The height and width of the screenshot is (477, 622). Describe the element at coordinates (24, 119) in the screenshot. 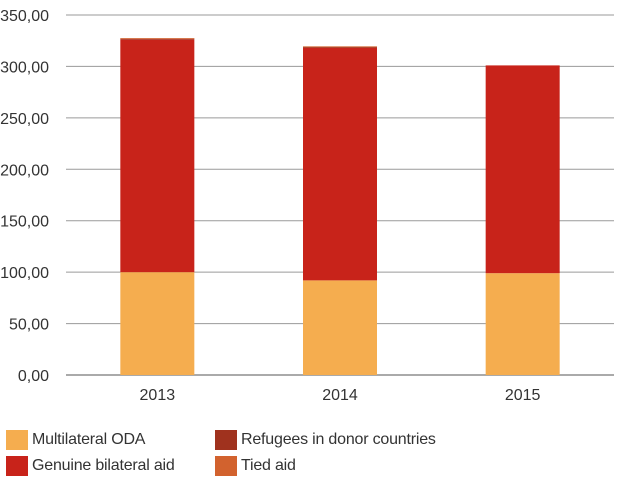

I see `y-tick-label: 250,00` at that location.